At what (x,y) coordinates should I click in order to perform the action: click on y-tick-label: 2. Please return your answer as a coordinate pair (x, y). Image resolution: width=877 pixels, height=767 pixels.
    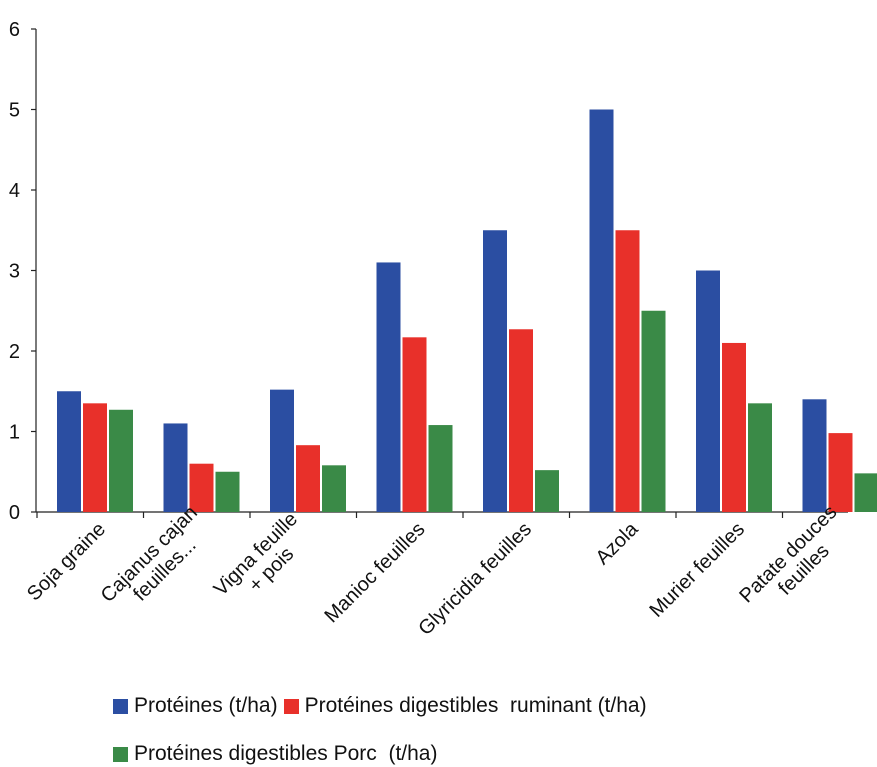
    Looking at the image, I should click on (14, 352).